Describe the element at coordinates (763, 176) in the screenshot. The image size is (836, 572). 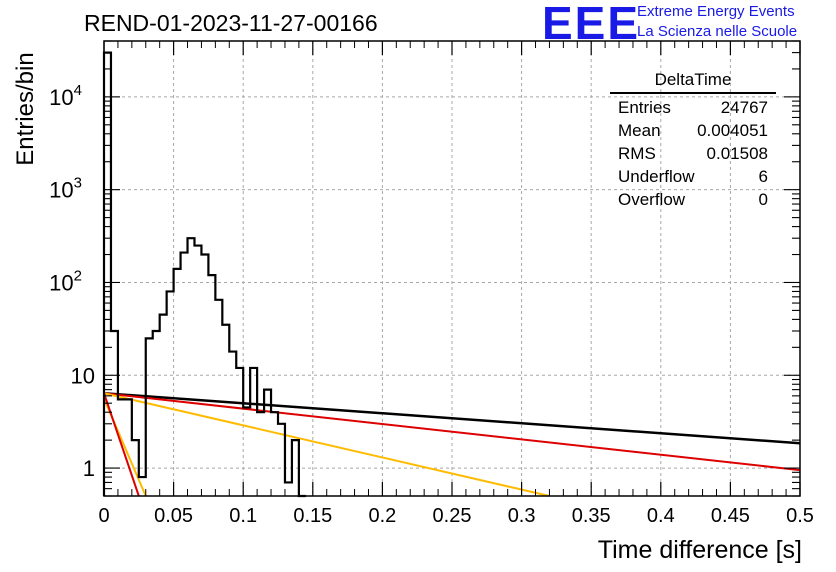
I see `stats-value: 6` at that location.